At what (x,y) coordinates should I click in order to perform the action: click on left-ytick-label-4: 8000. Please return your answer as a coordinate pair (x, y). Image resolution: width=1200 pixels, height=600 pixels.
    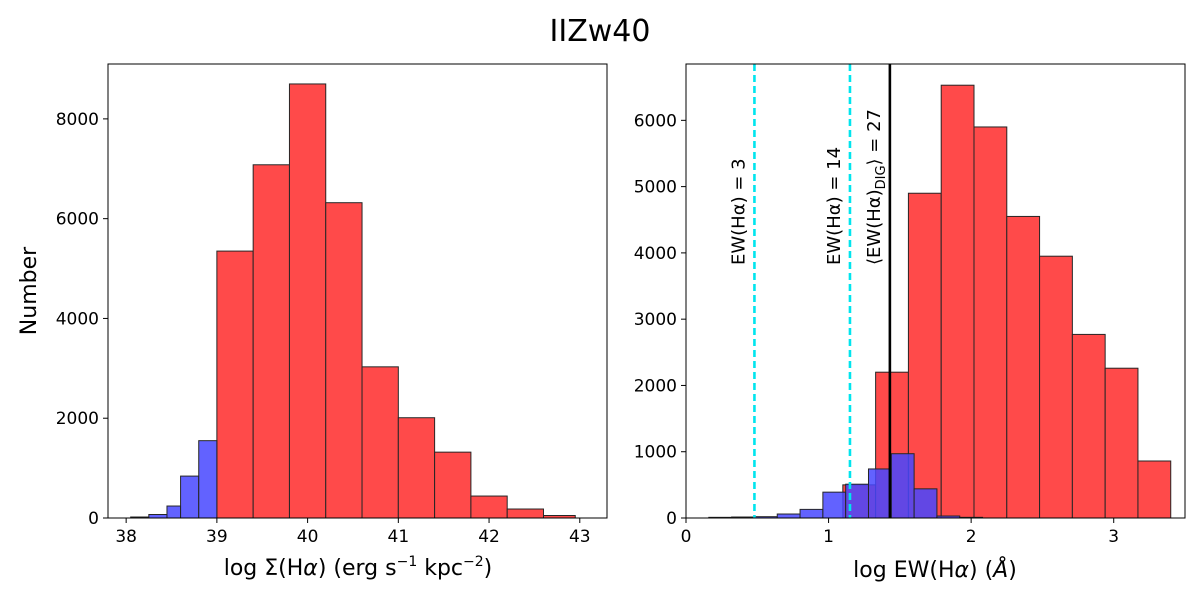
    Looking at the image, I should click on (77, 120).